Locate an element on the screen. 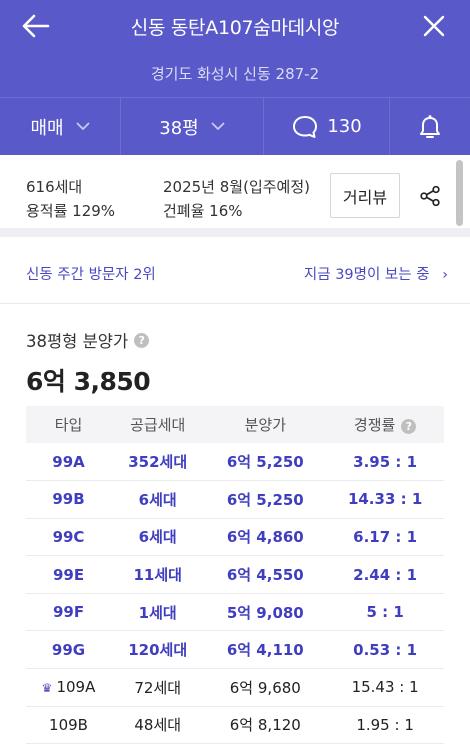 Image resolution: width=470 pixels, height=755 pixels. price-value: 6억 3,850 is located at coordinates (88, 381).